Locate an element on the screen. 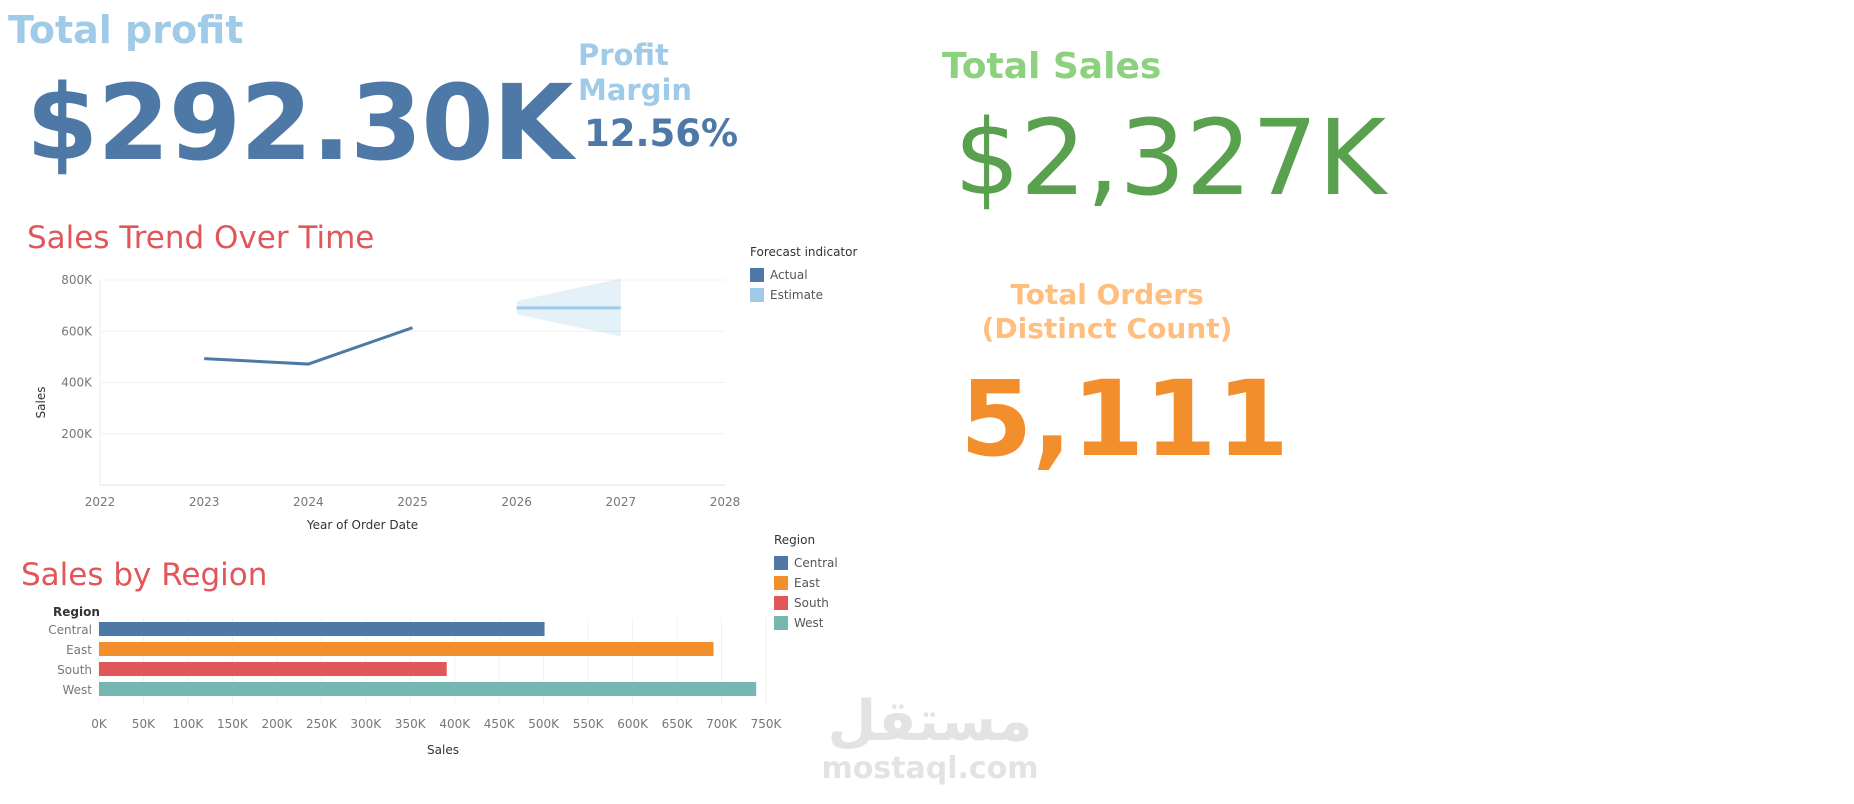 The width and height of the screenshot is (1854, 804). region-legend: Region Central East South West is located at coordinates (806, 583).